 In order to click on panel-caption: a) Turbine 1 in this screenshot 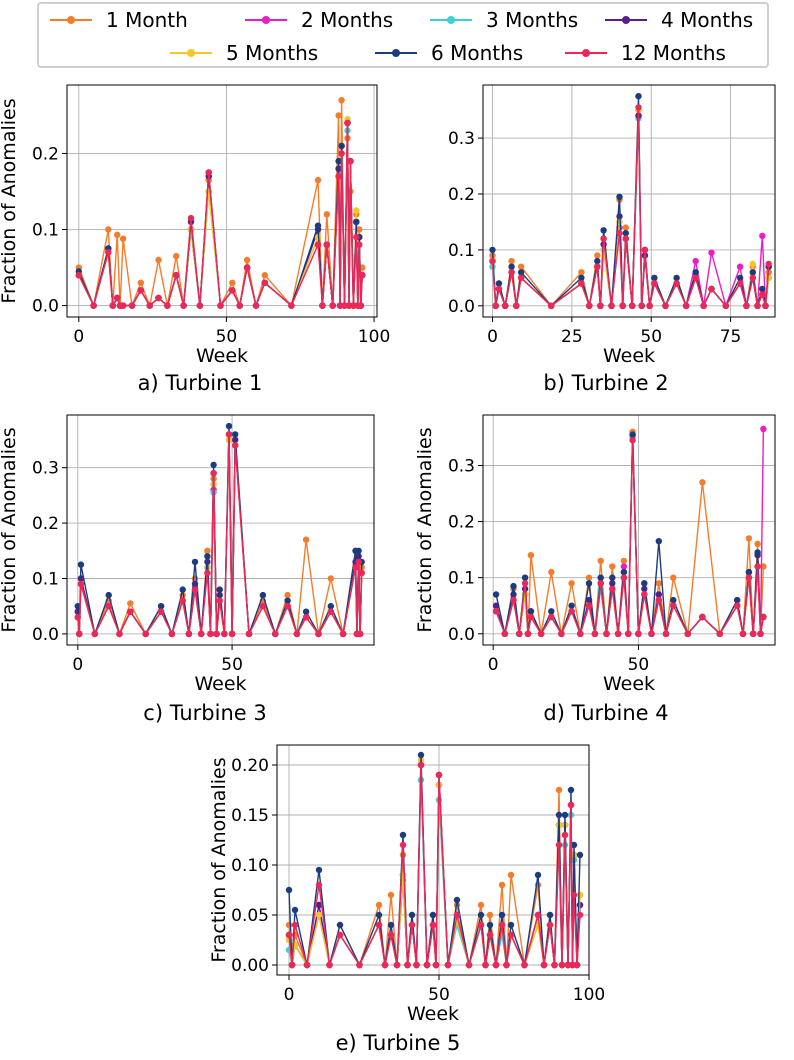, I will do `click(200, 383)`.